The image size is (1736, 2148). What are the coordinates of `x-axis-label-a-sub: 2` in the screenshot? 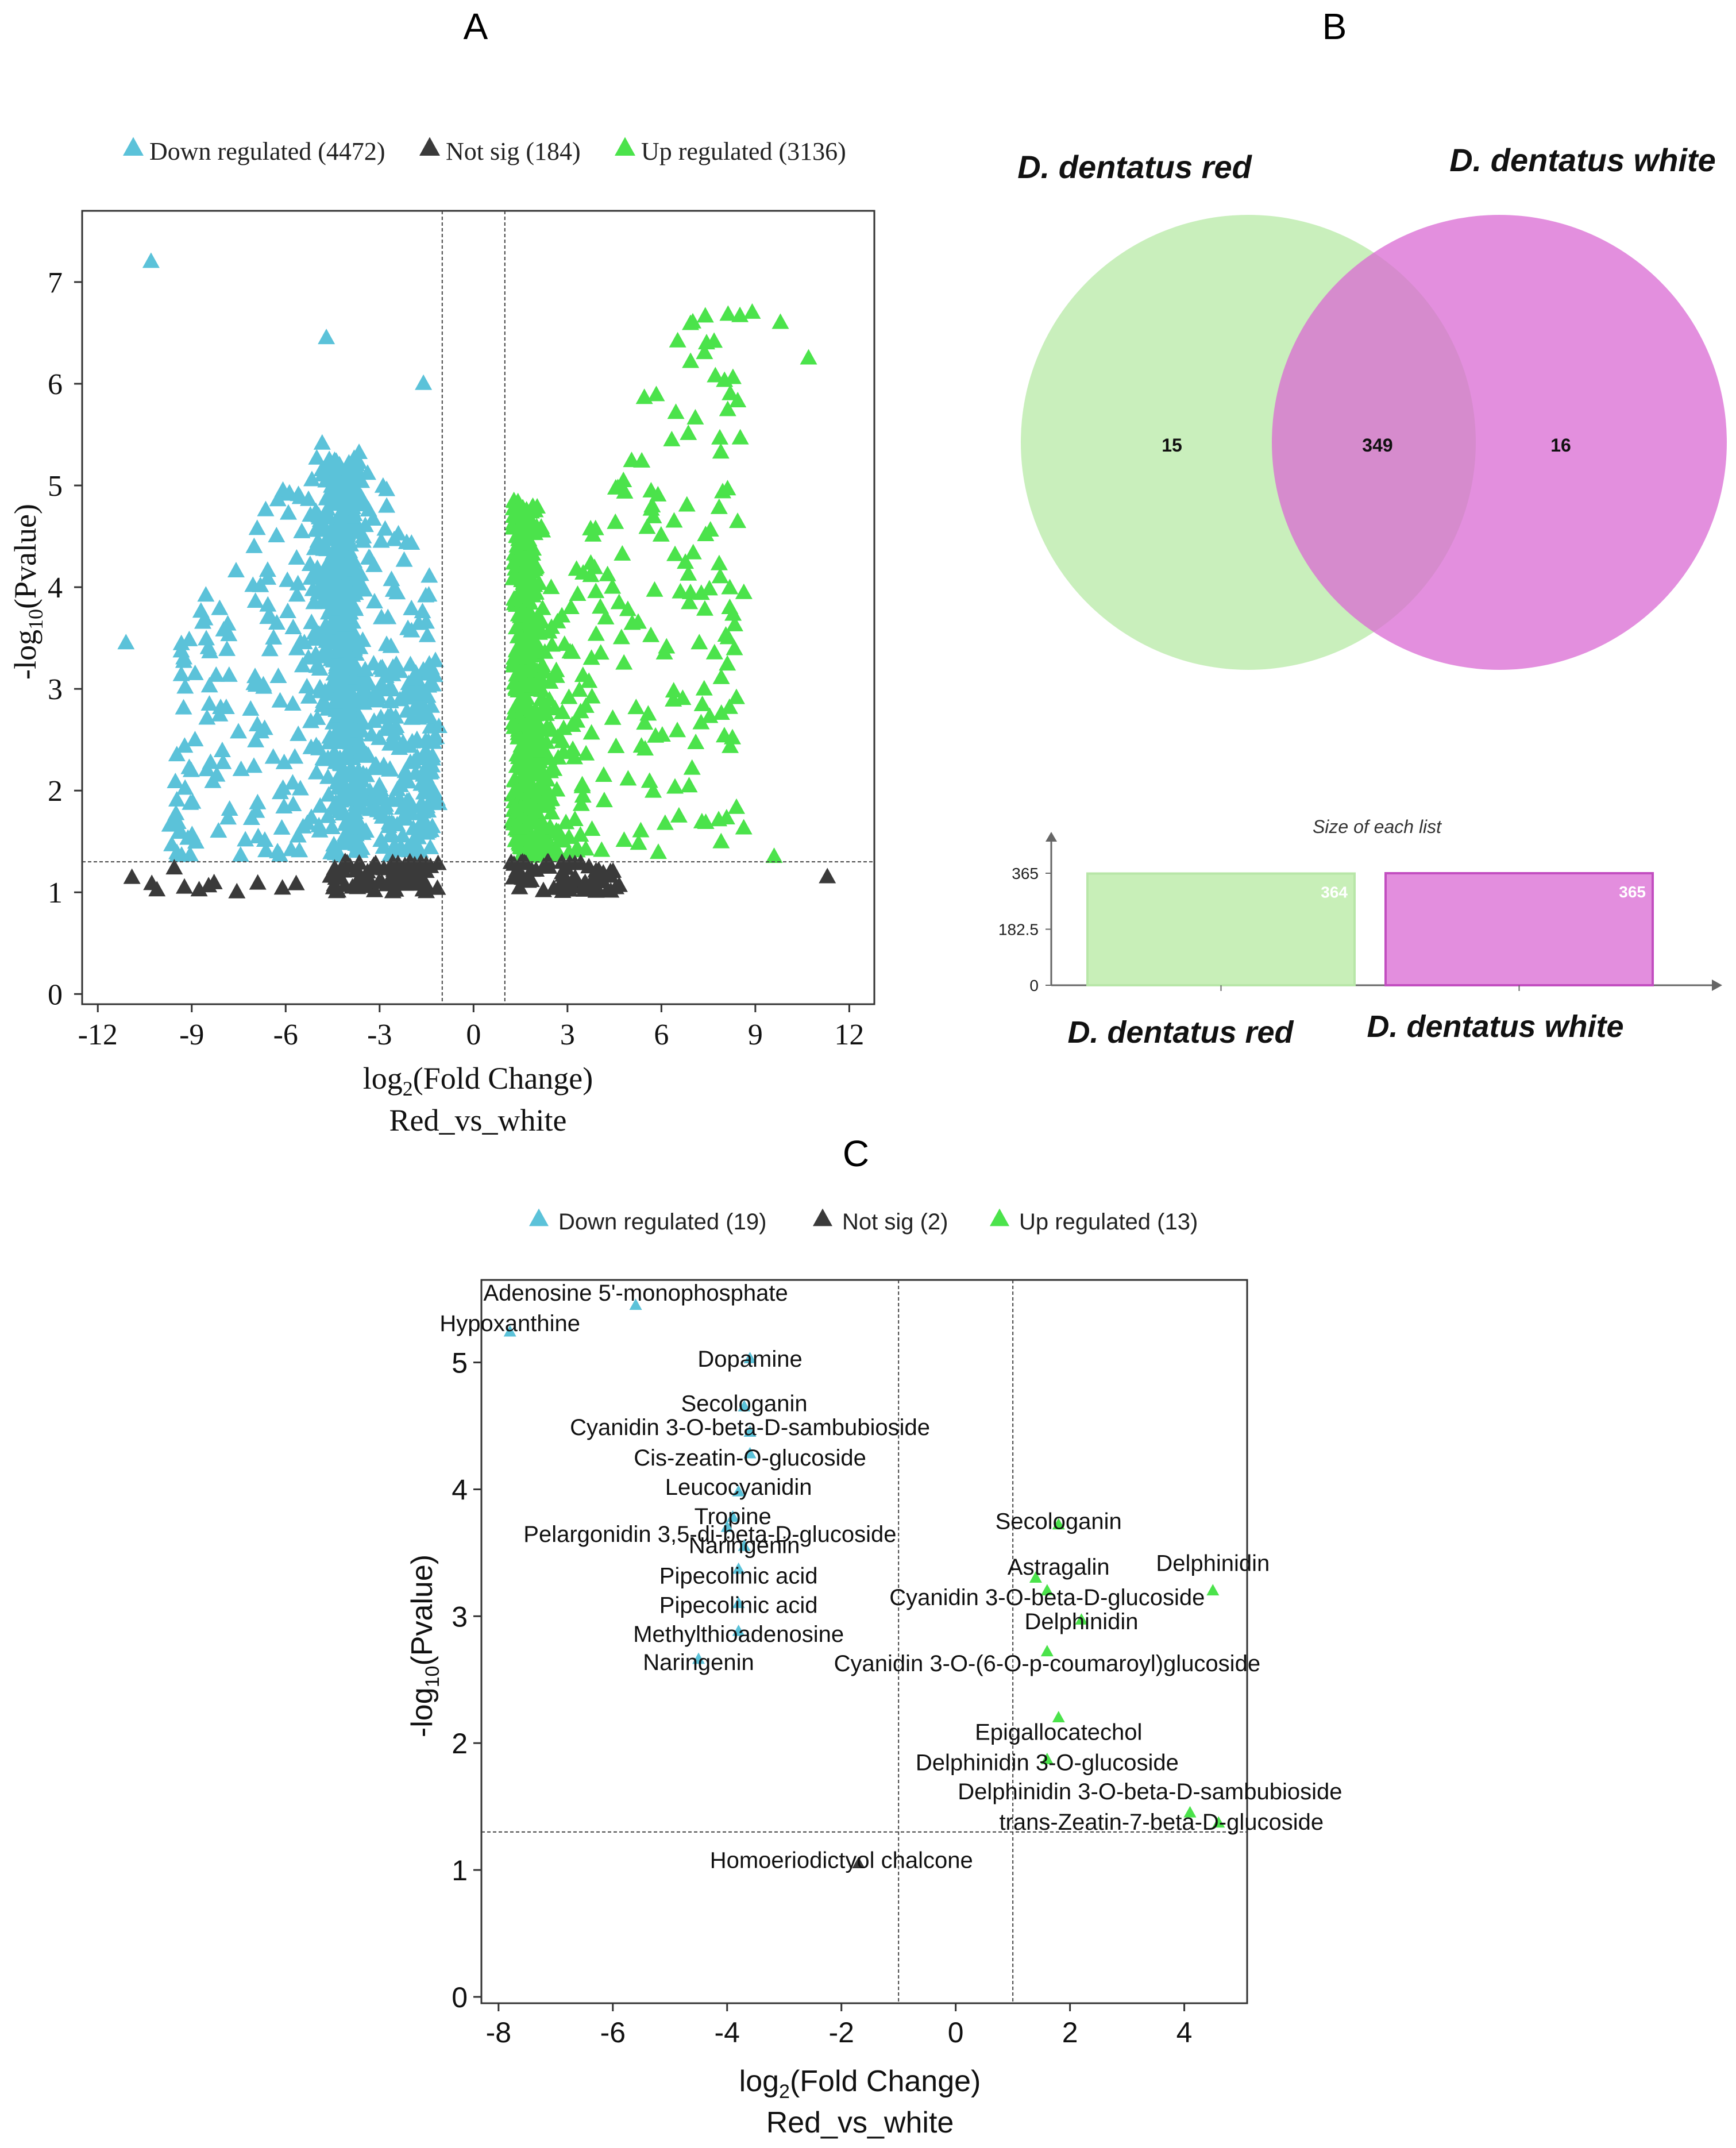 It's located at (408, 1089).